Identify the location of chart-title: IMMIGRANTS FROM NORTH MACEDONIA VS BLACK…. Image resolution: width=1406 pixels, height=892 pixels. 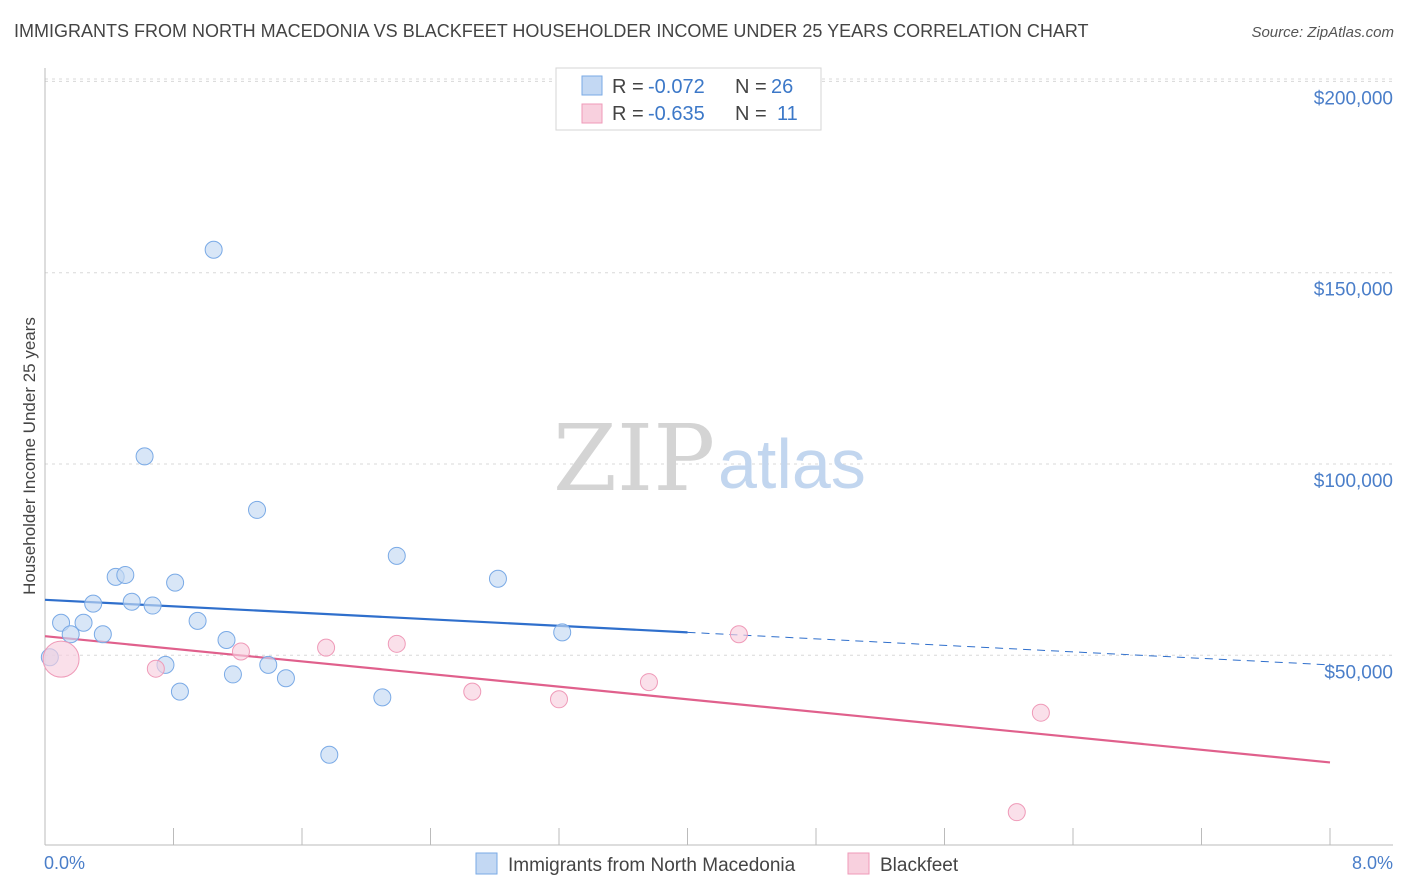
(551, 31).